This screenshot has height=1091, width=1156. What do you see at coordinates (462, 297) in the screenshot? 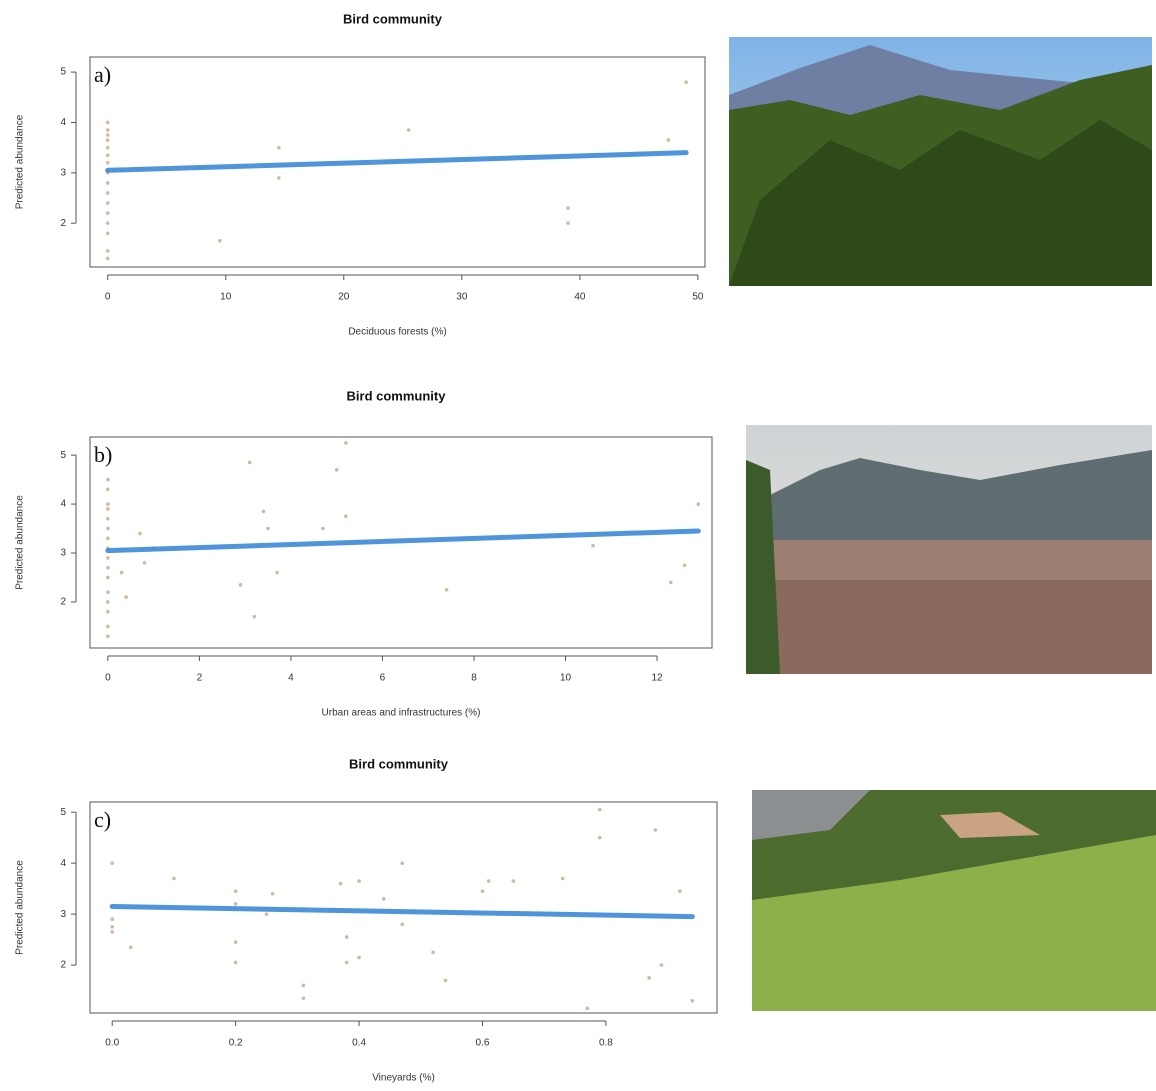
I see `x-tick-label: 30` at bounding box center [462, 297].